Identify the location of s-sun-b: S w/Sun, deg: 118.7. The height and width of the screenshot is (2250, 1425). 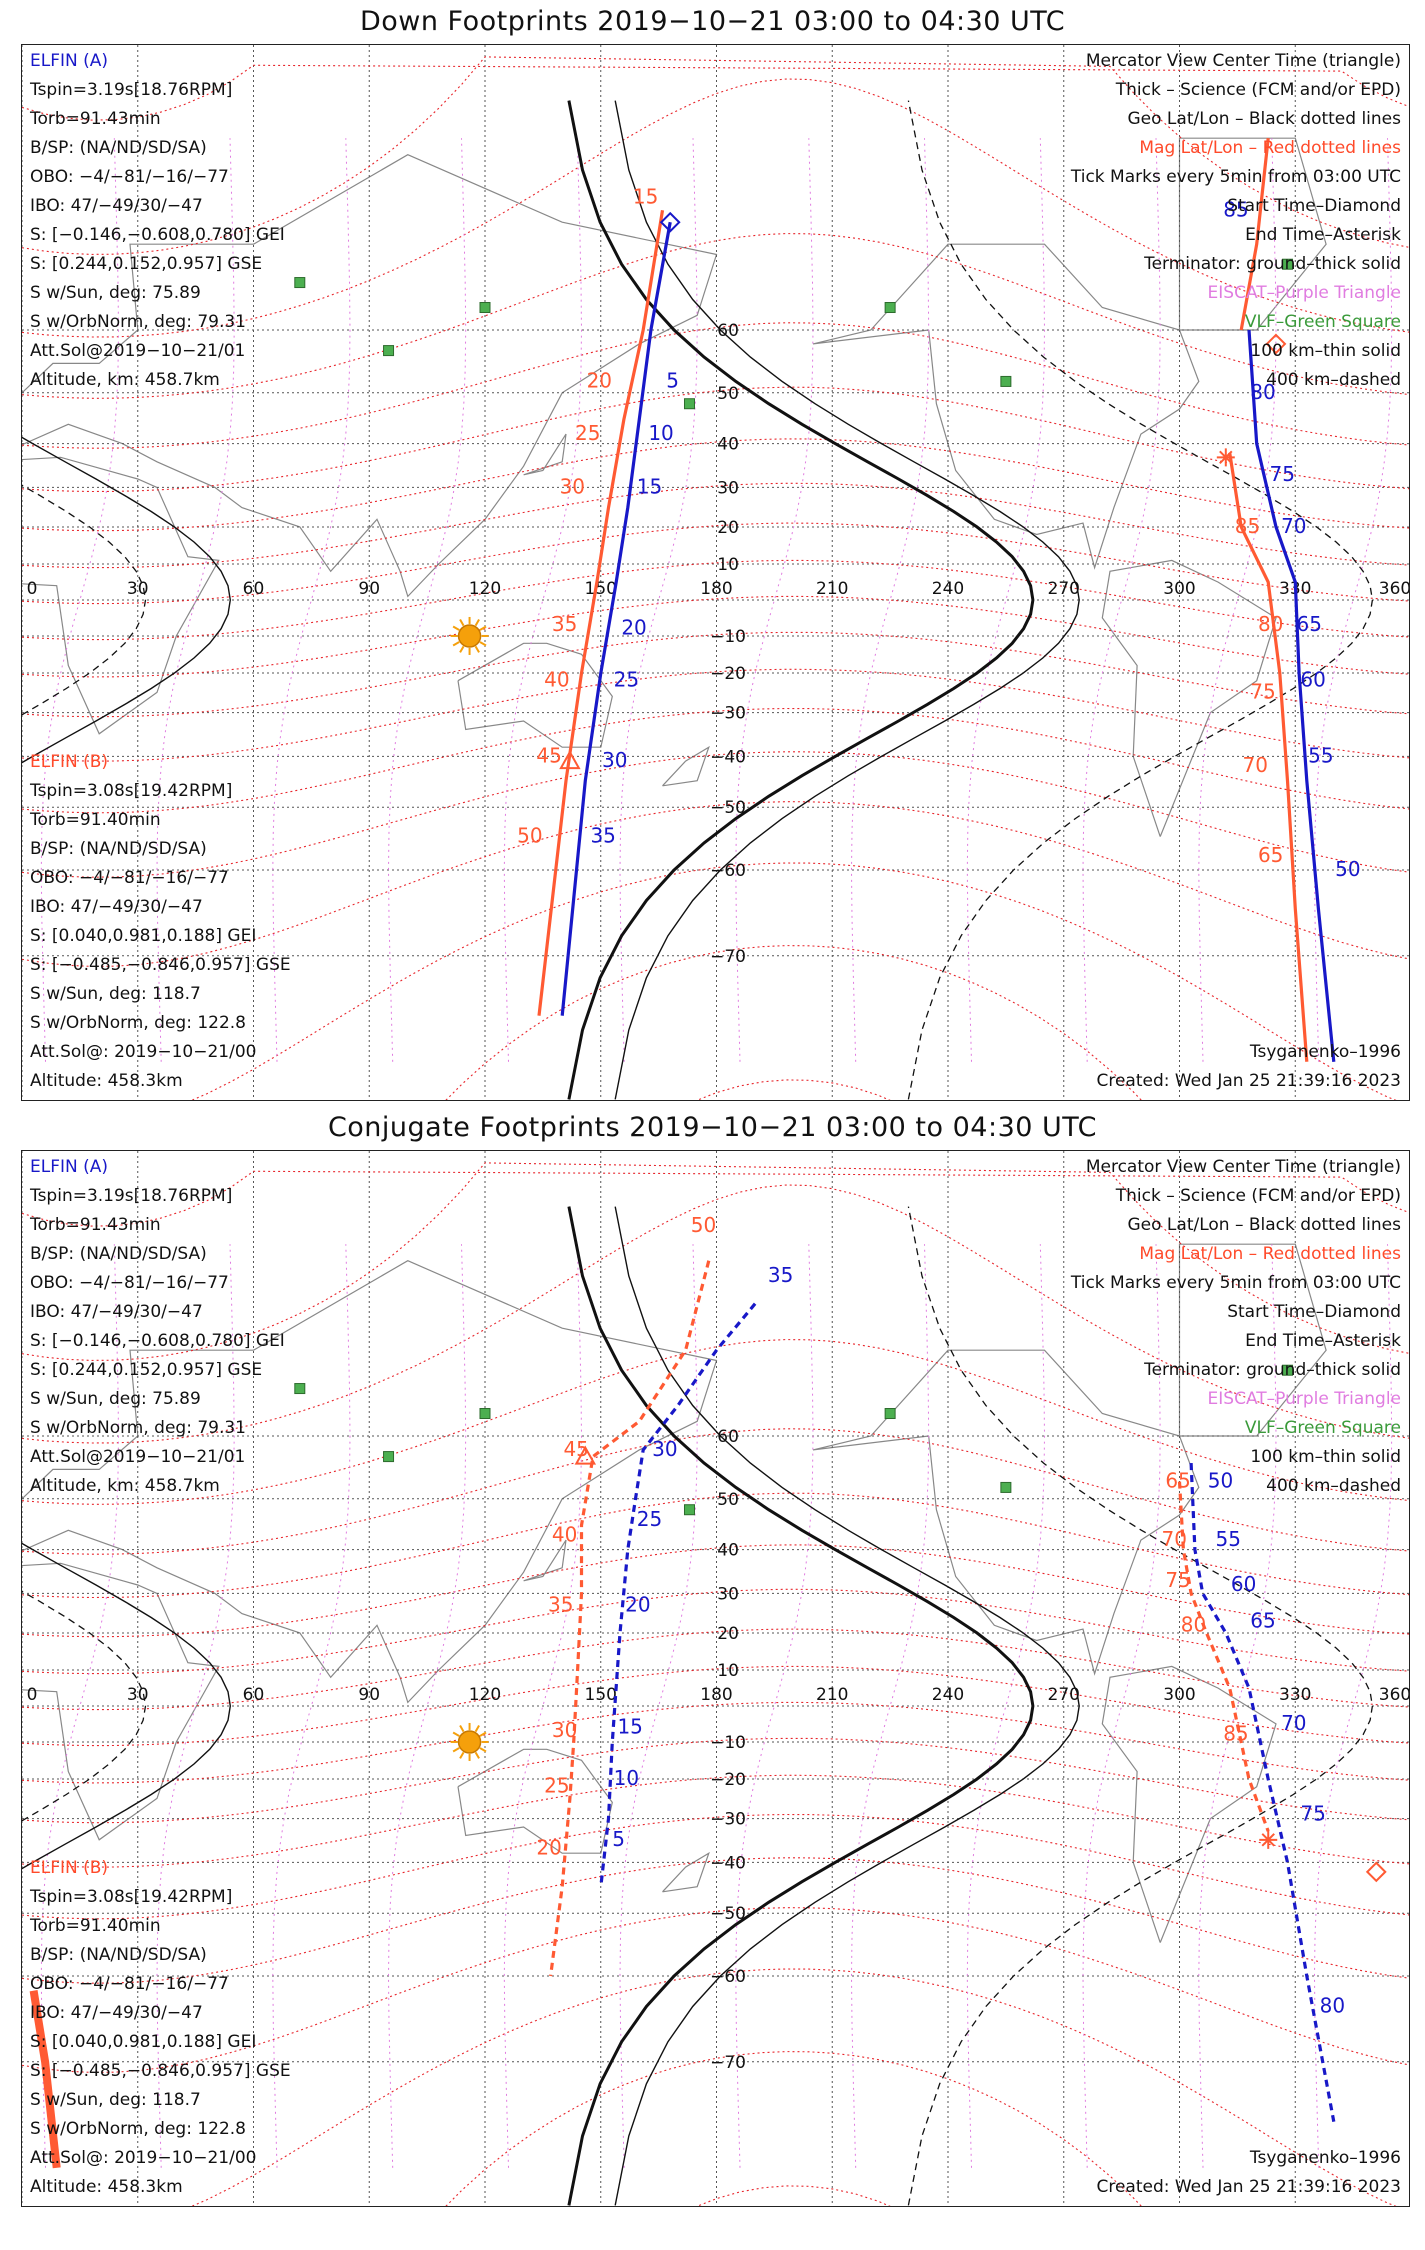
(115, 2100).